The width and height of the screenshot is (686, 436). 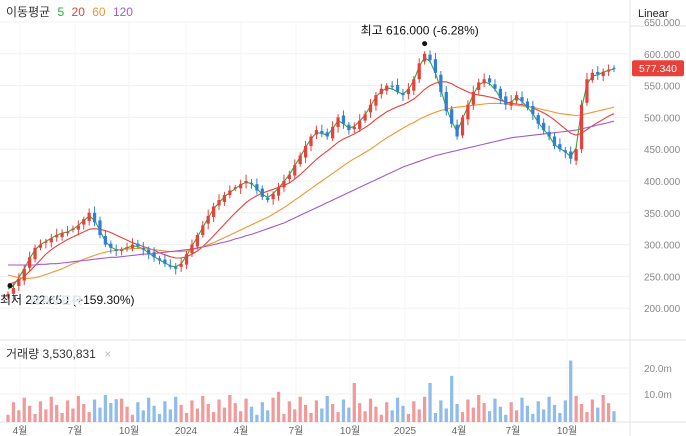 What do you see at coordinates (662, 246) in the screenshot?
I see `y-tick-label: 300.000` at bounding box center [662, 246].